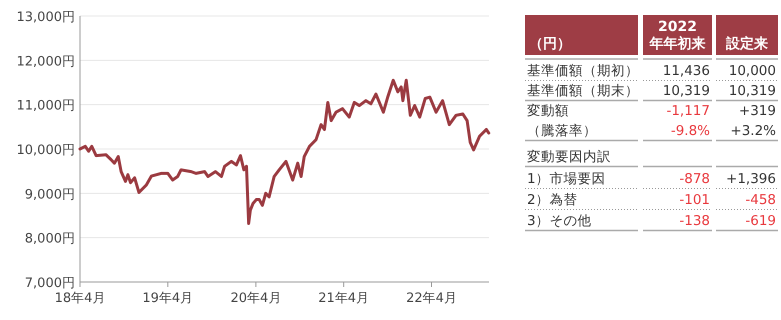  I want to click on category-label: 設定来, so click(746, 43).